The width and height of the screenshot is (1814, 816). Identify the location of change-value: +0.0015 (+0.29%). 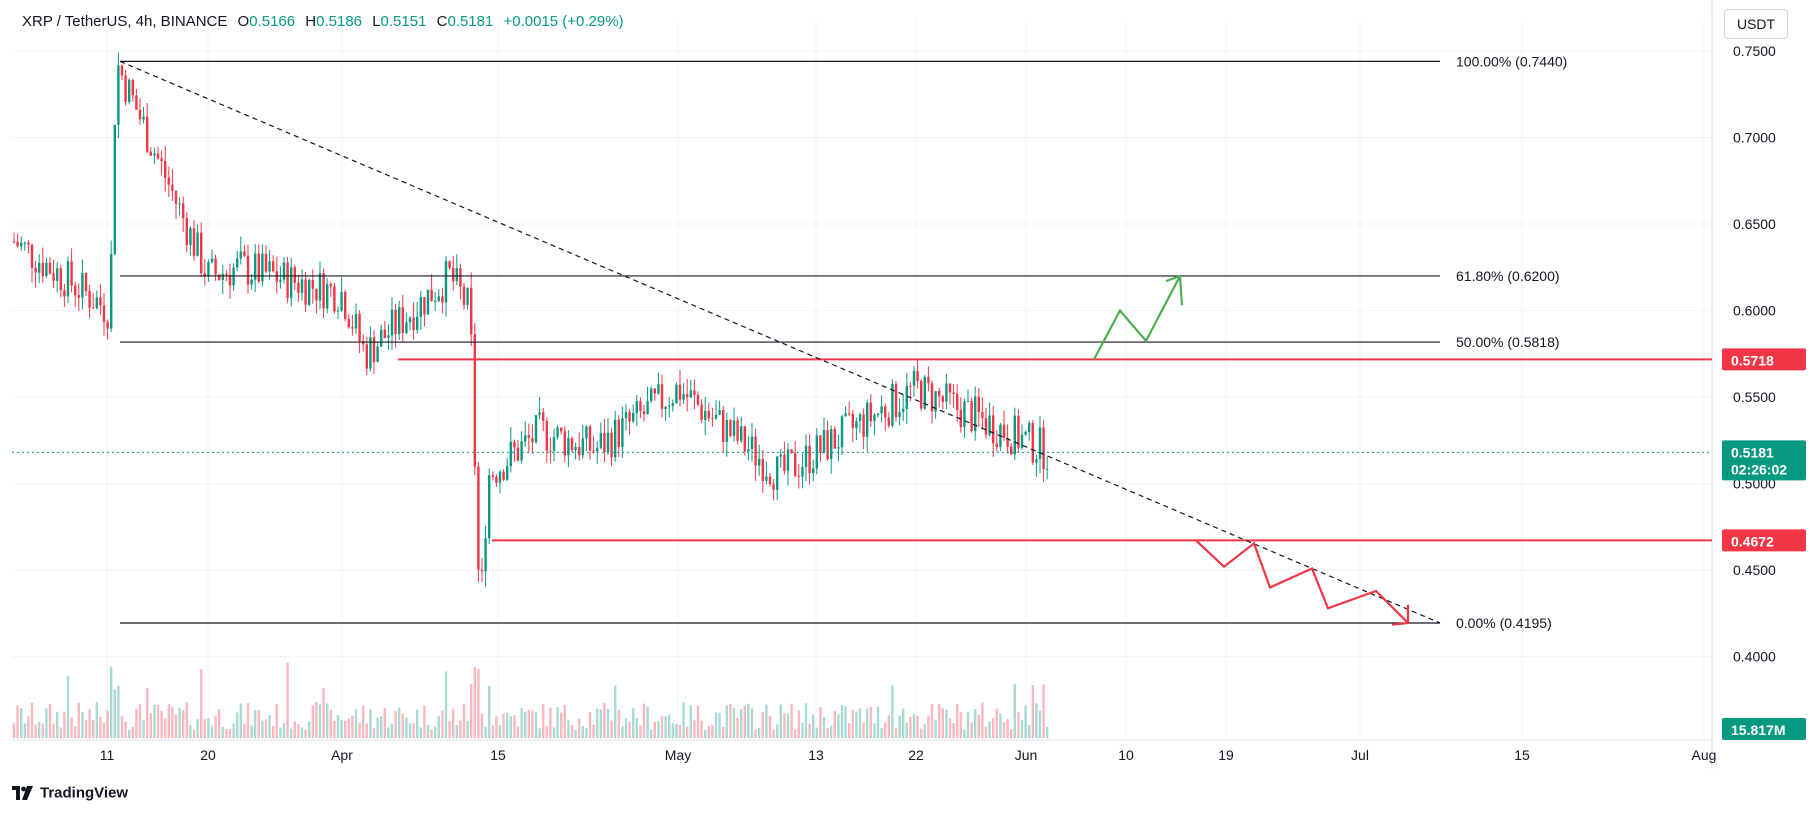
(563, 21).